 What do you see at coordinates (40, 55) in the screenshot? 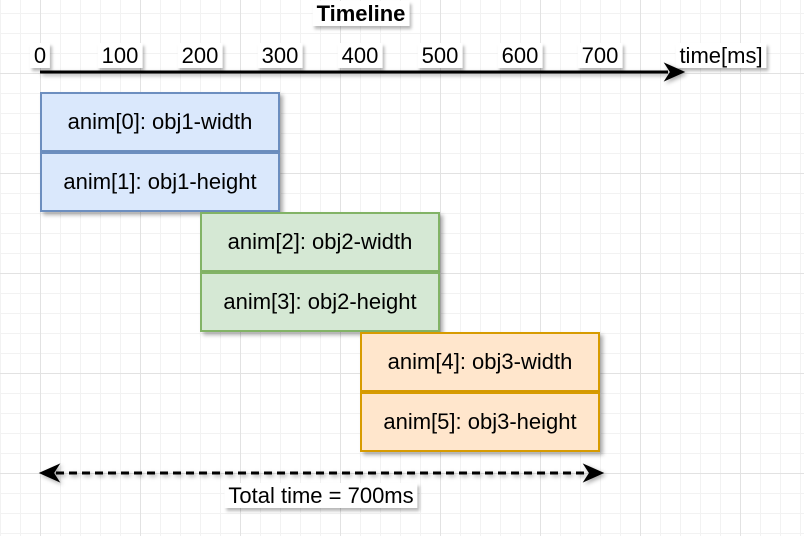
I see `axis-tick-label-0: 0` at bounding box center [40, 55].